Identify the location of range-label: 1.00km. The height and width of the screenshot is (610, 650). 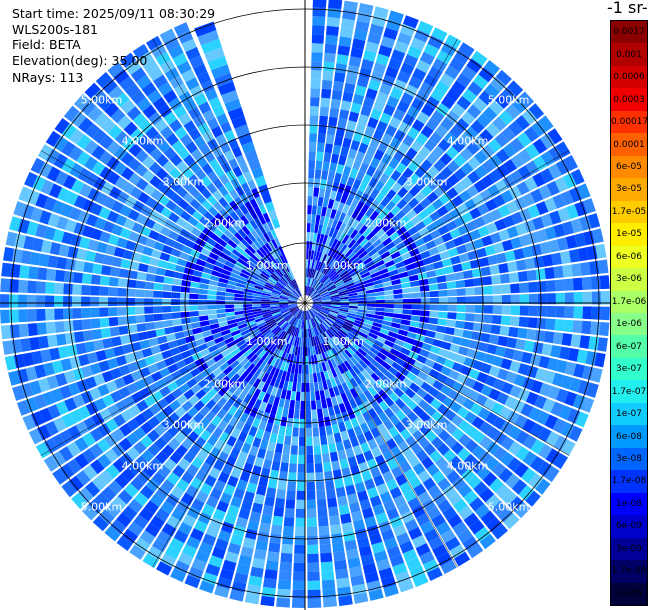
(343, 265).